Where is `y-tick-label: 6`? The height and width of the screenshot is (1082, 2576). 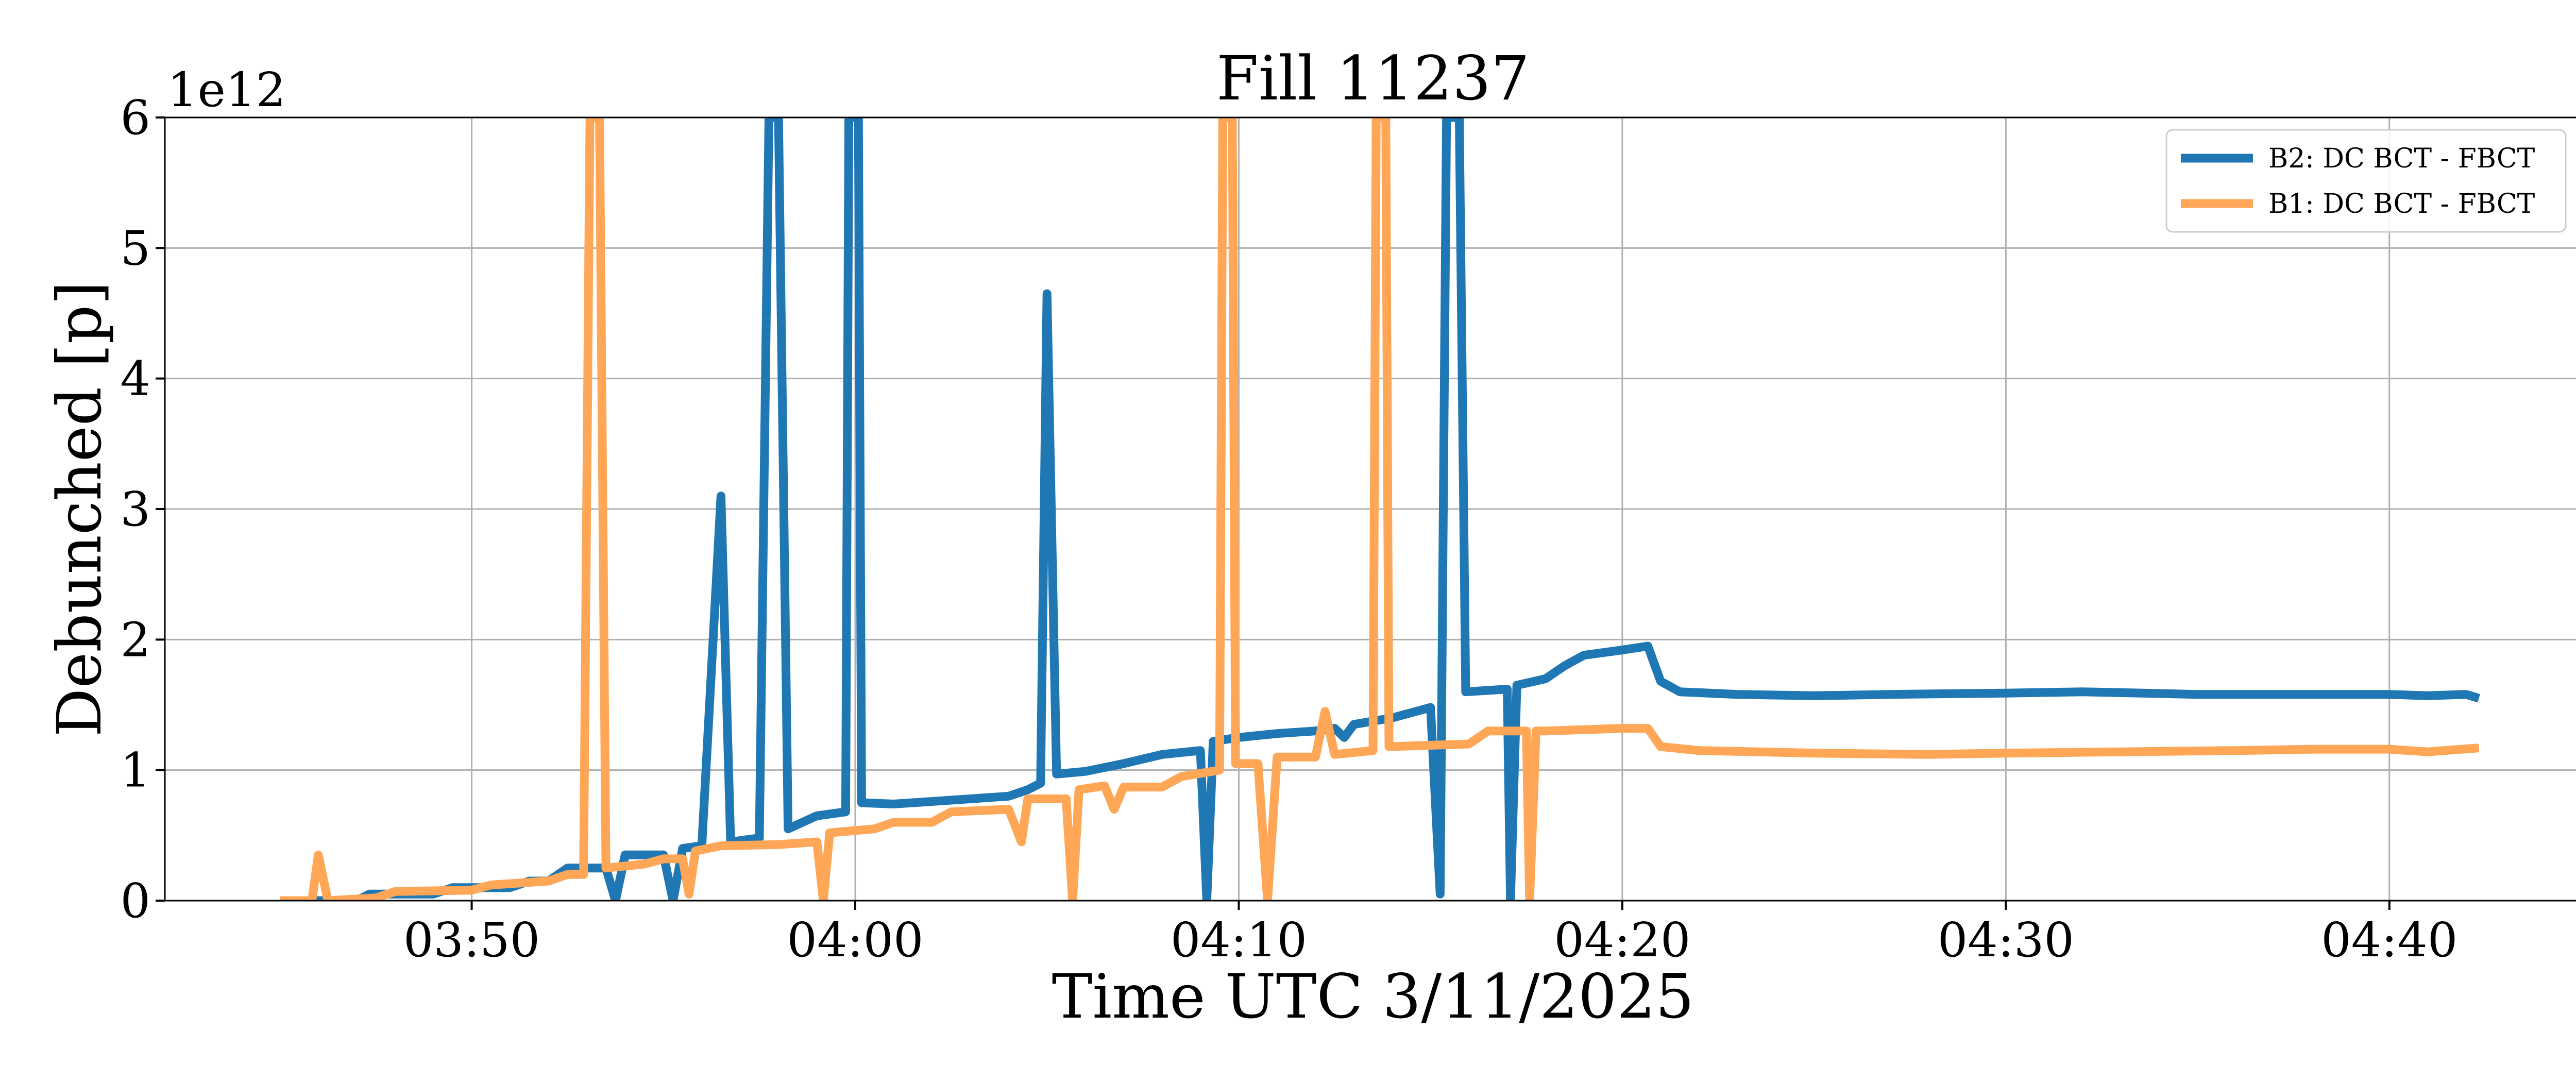 y-tick-label: 6 is located at coordinates (135, 117).